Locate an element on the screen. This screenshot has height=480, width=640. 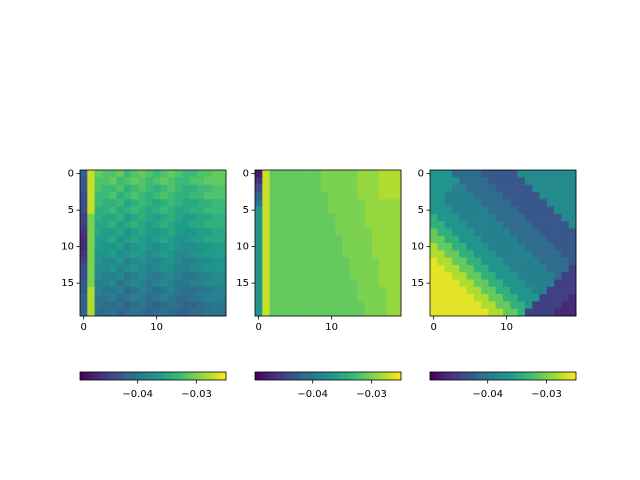
colorbar is located at coordinates (153, 376).